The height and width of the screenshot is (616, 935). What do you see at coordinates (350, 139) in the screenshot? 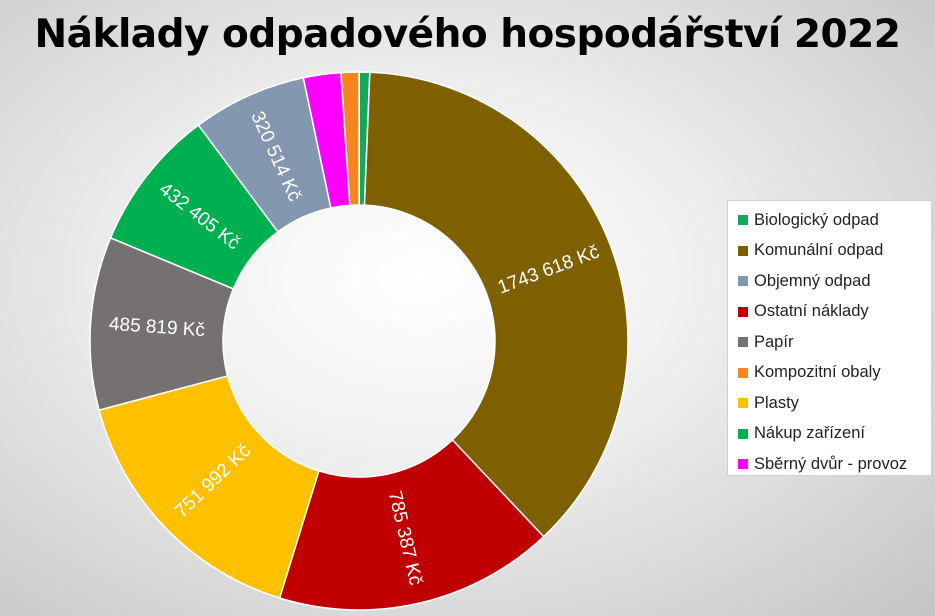
I see `donut-slice-kompozitní-obaly` at bounding box center [350, 139].